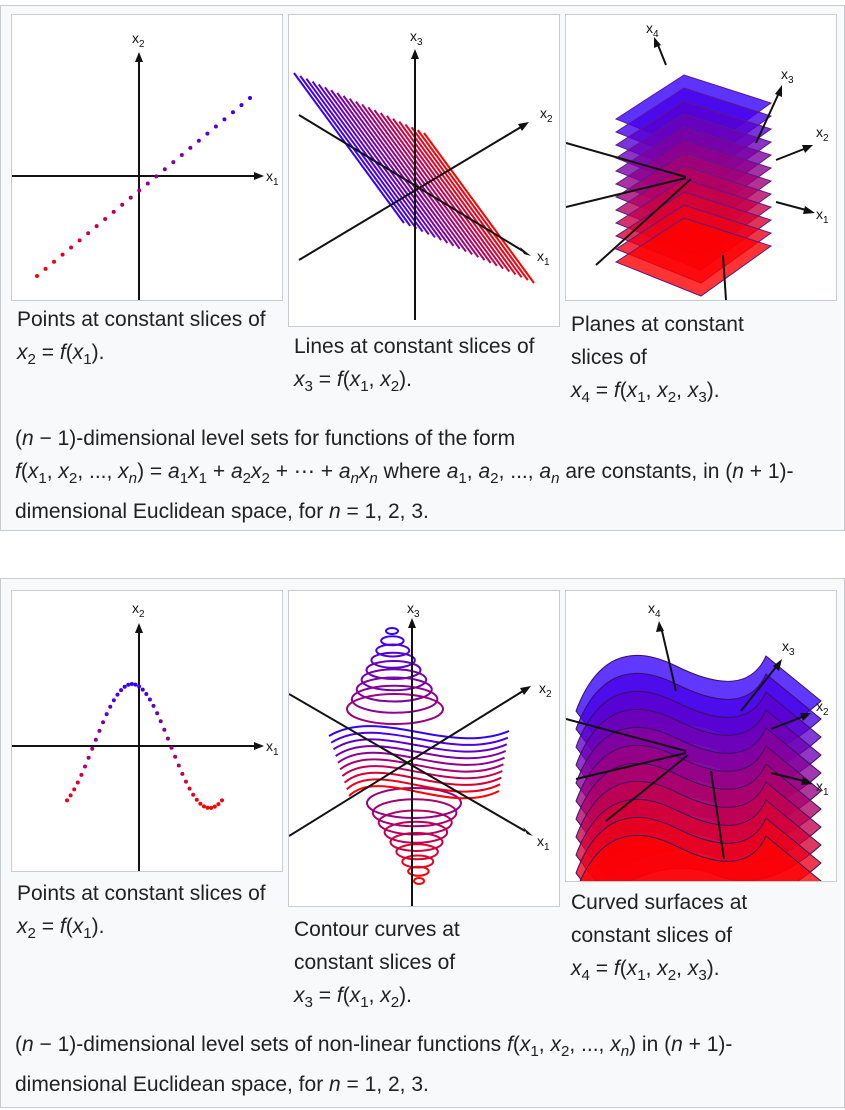  What do you see at coordinates (61, 355) in the screenshot?
I see `panel-formula: x2 = f(x1).` at bounding box center [61, 355].